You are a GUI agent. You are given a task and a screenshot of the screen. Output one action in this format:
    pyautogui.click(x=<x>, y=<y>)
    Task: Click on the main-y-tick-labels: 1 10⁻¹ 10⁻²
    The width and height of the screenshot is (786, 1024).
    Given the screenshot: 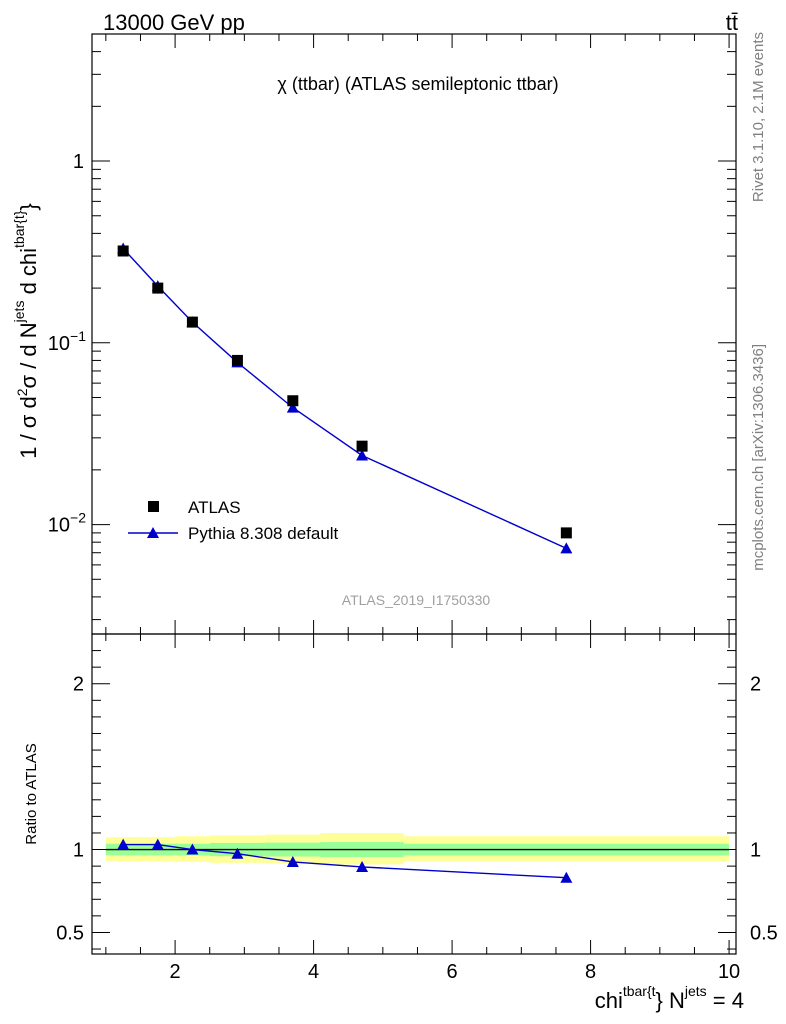 What is the action you would take?
    pyautogui.click(x=67, y=344)
    